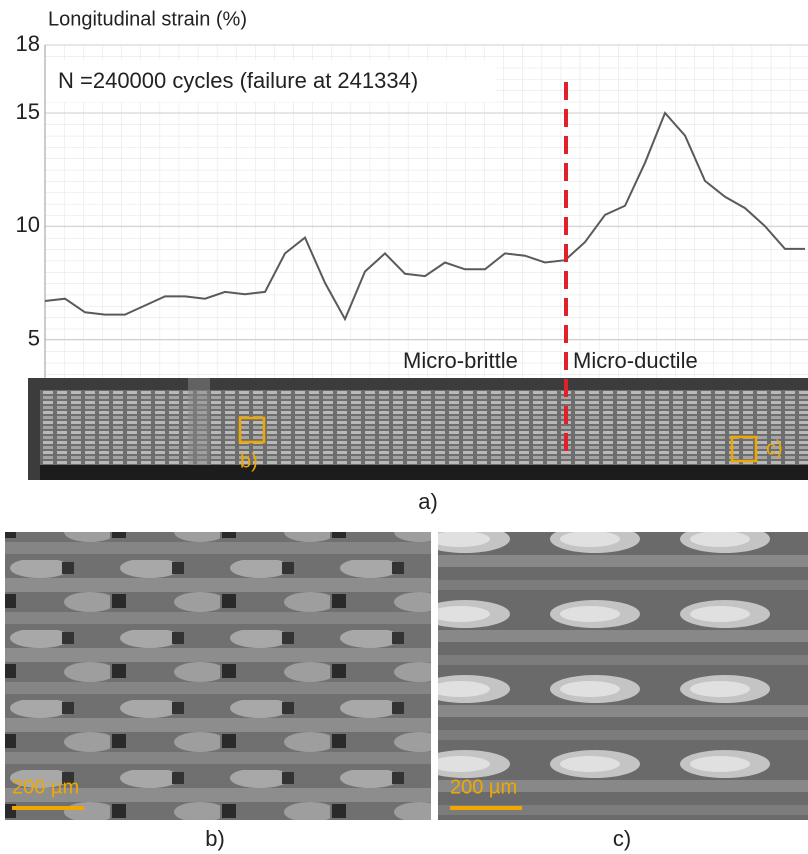 This screenshot has width=808, height=854. Describe the element at coordinates (28, 43) in the screenshot. I see `y-tick-label: 18` at that location.